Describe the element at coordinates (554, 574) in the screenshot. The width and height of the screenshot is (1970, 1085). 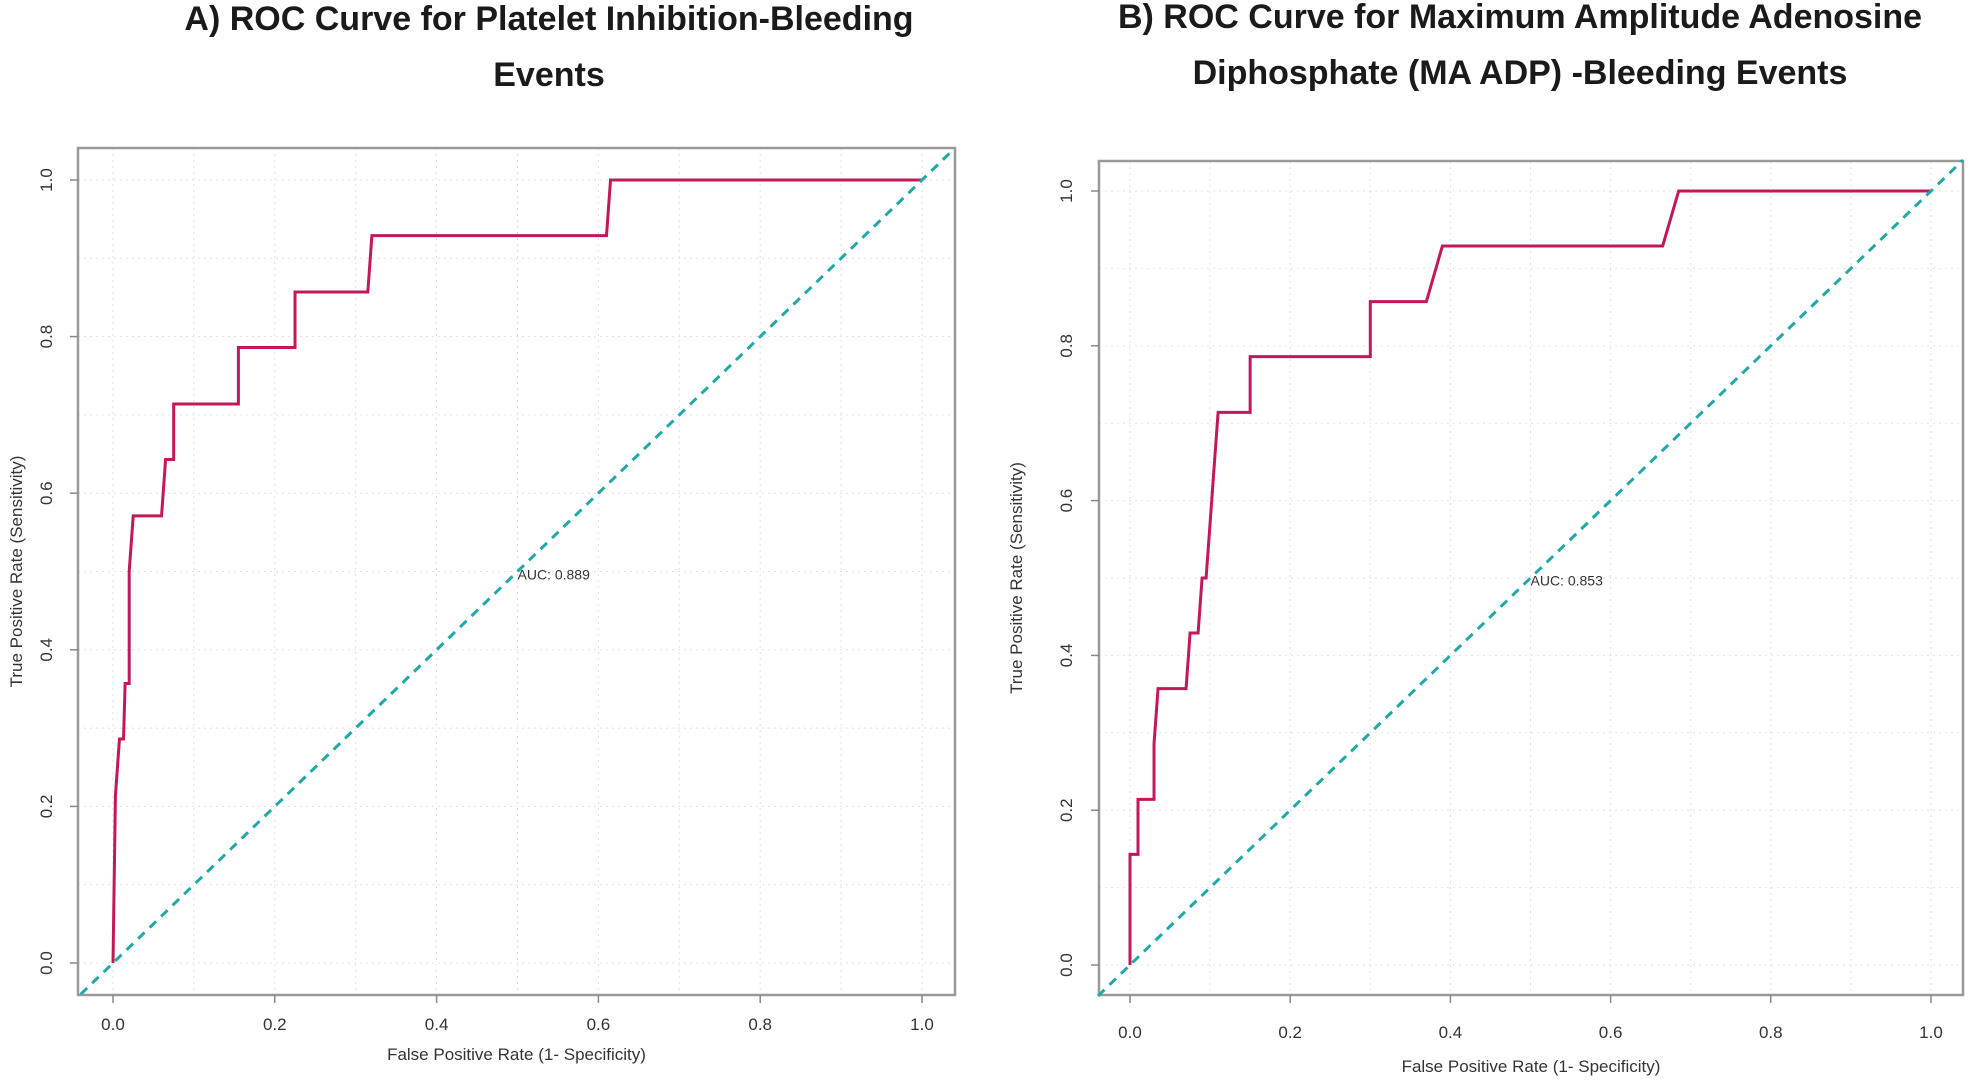
I see `auc-annotation: AUC: 0.889` at that location.